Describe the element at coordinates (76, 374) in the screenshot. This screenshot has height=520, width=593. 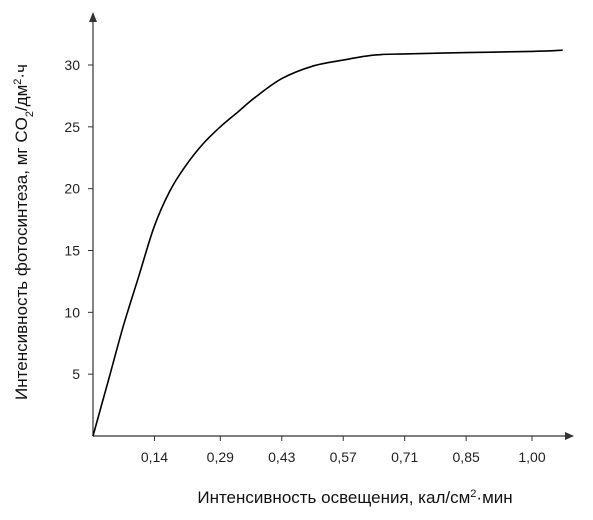
I see `y-tick-label: 5` at that location.